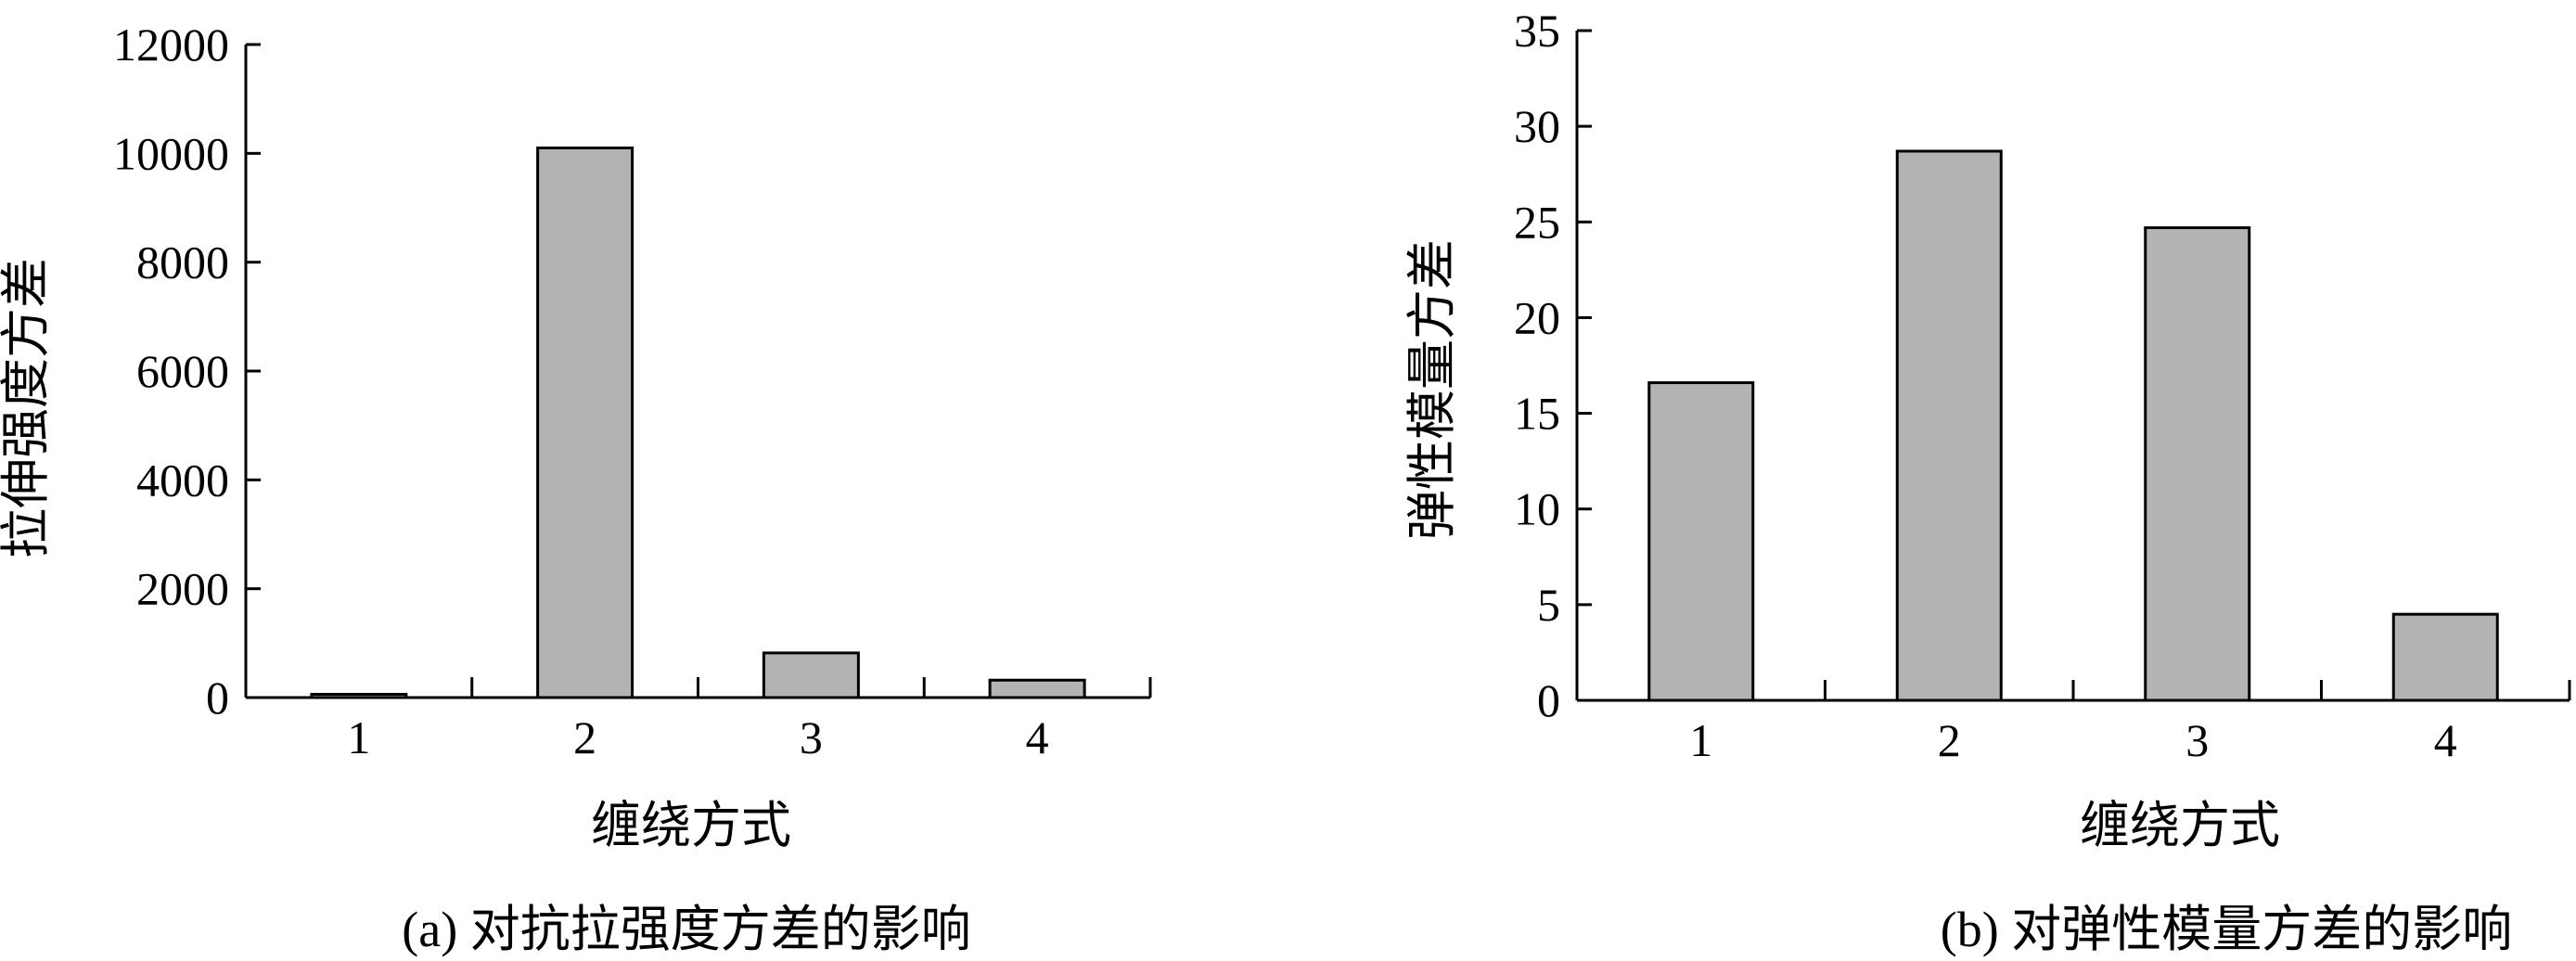  Describe the element at coordinates (2226, 929) in the screenshot. I see `chart-b-caption: (b) 对弹性模量方差的影响` at that location.